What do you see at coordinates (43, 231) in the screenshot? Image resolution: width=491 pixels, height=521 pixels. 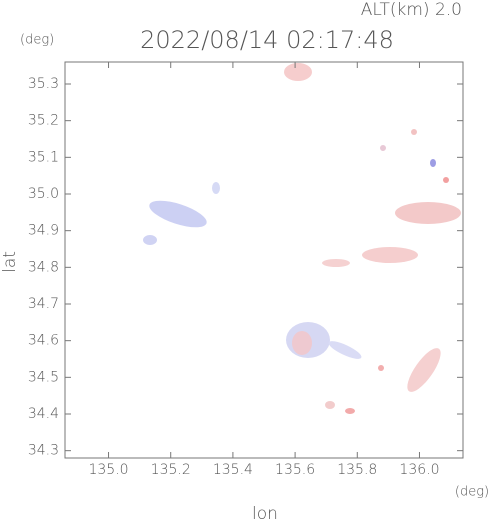 I see `y-tick-label: 34.9` at bounding box center [43, 231].